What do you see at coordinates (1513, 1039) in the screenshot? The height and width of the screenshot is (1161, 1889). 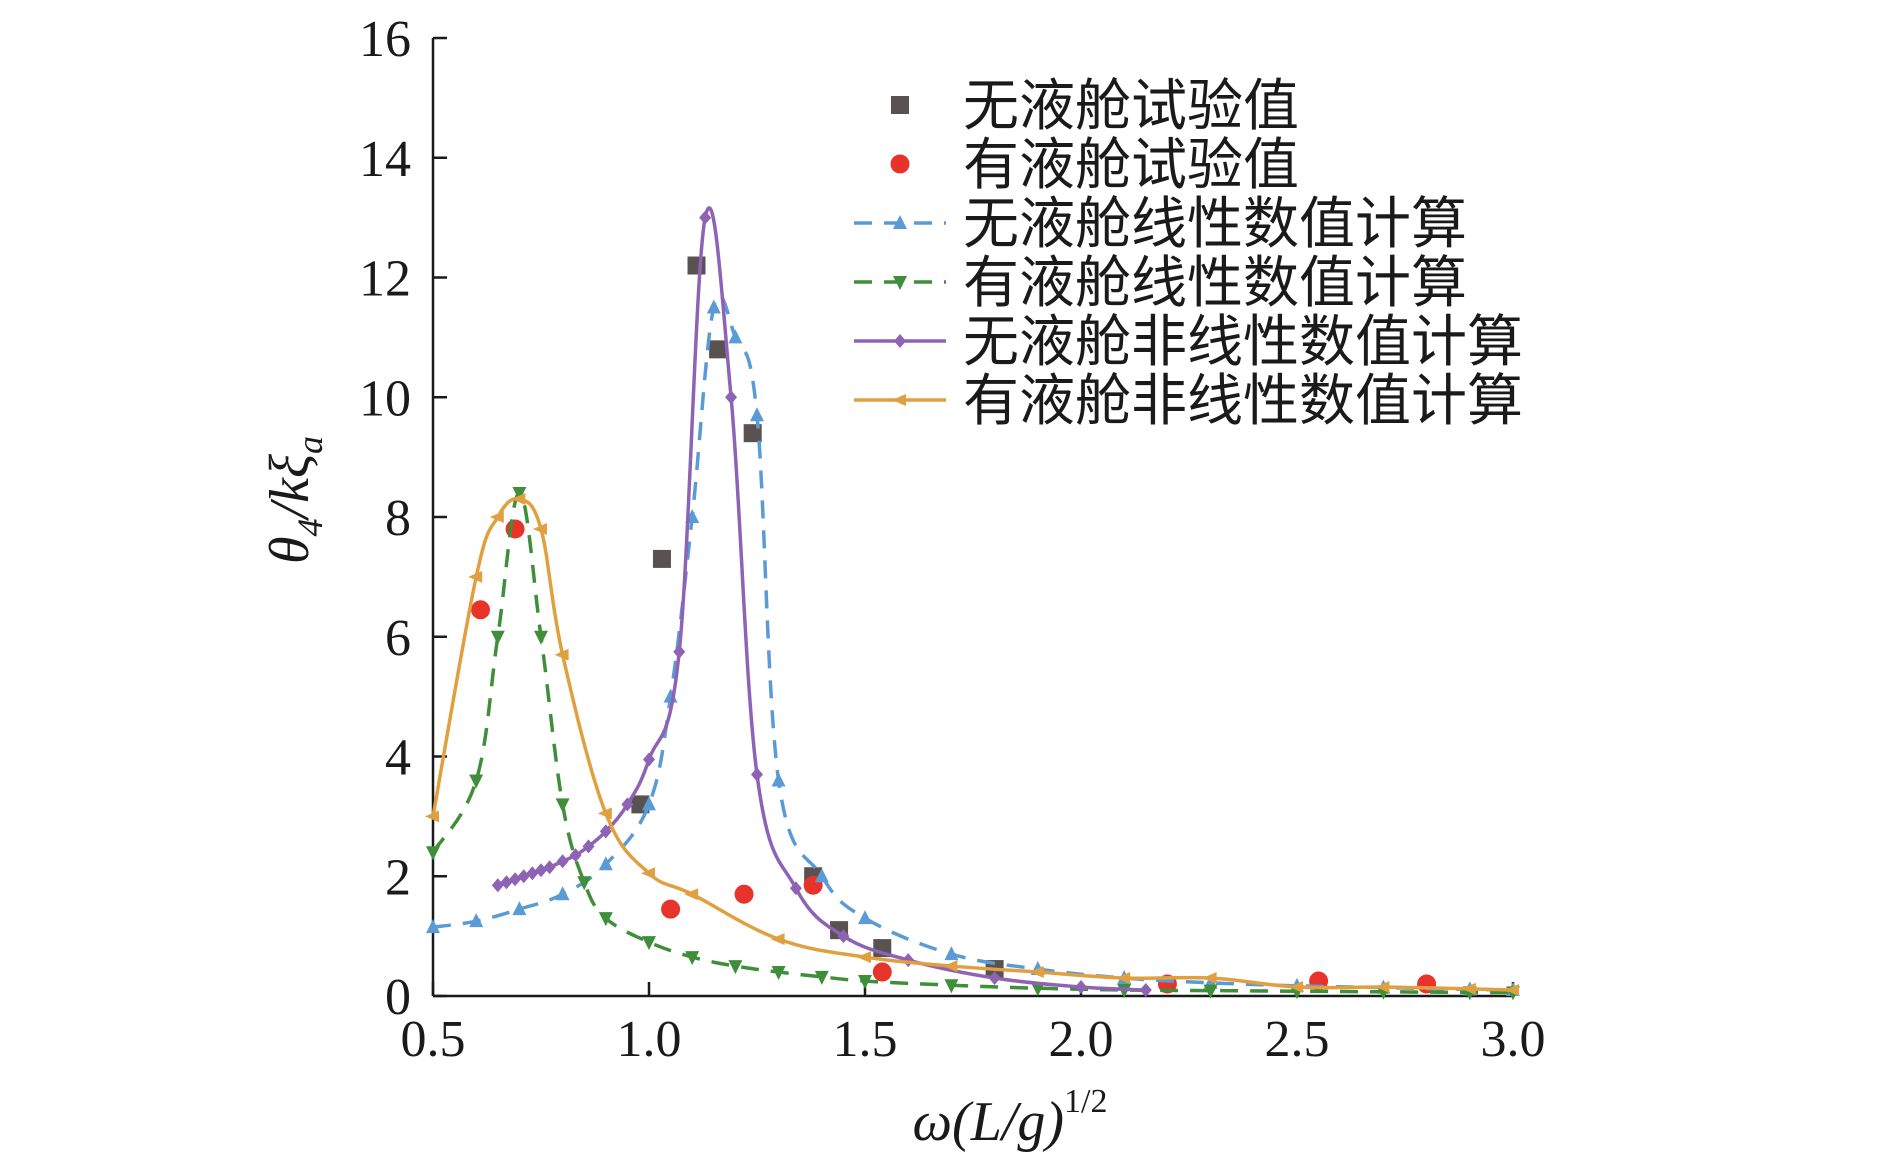 I see `x-tick-label: 3.0` at bounding box center [1513, 1039].